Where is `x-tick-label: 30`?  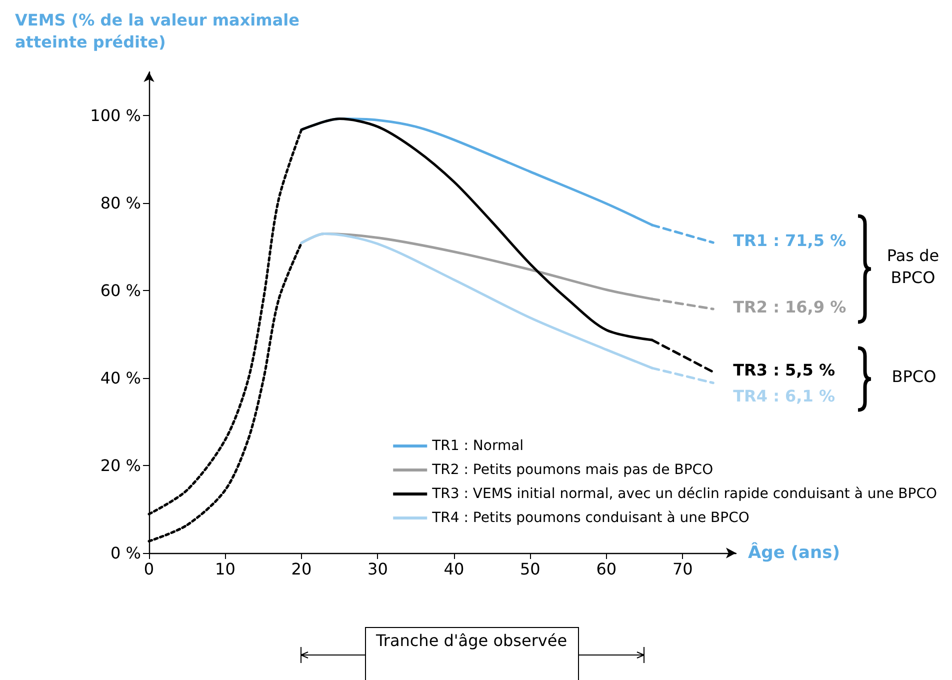
x-tick-label: 30 is located at coordinates (378, 569).